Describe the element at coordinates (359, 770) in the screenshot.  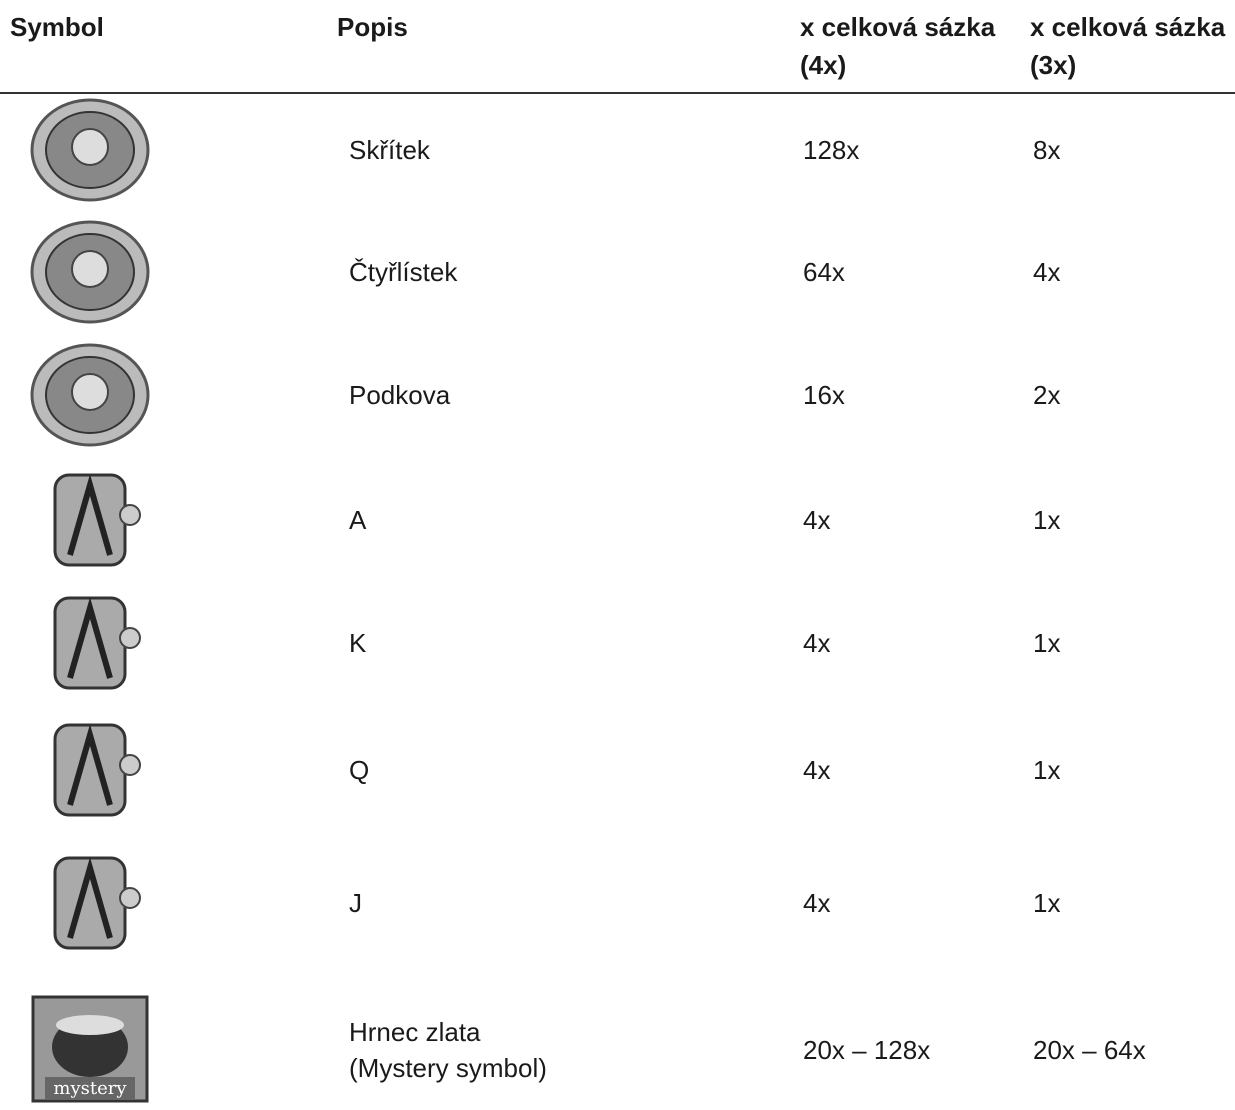
I see `description: Q` at that location.